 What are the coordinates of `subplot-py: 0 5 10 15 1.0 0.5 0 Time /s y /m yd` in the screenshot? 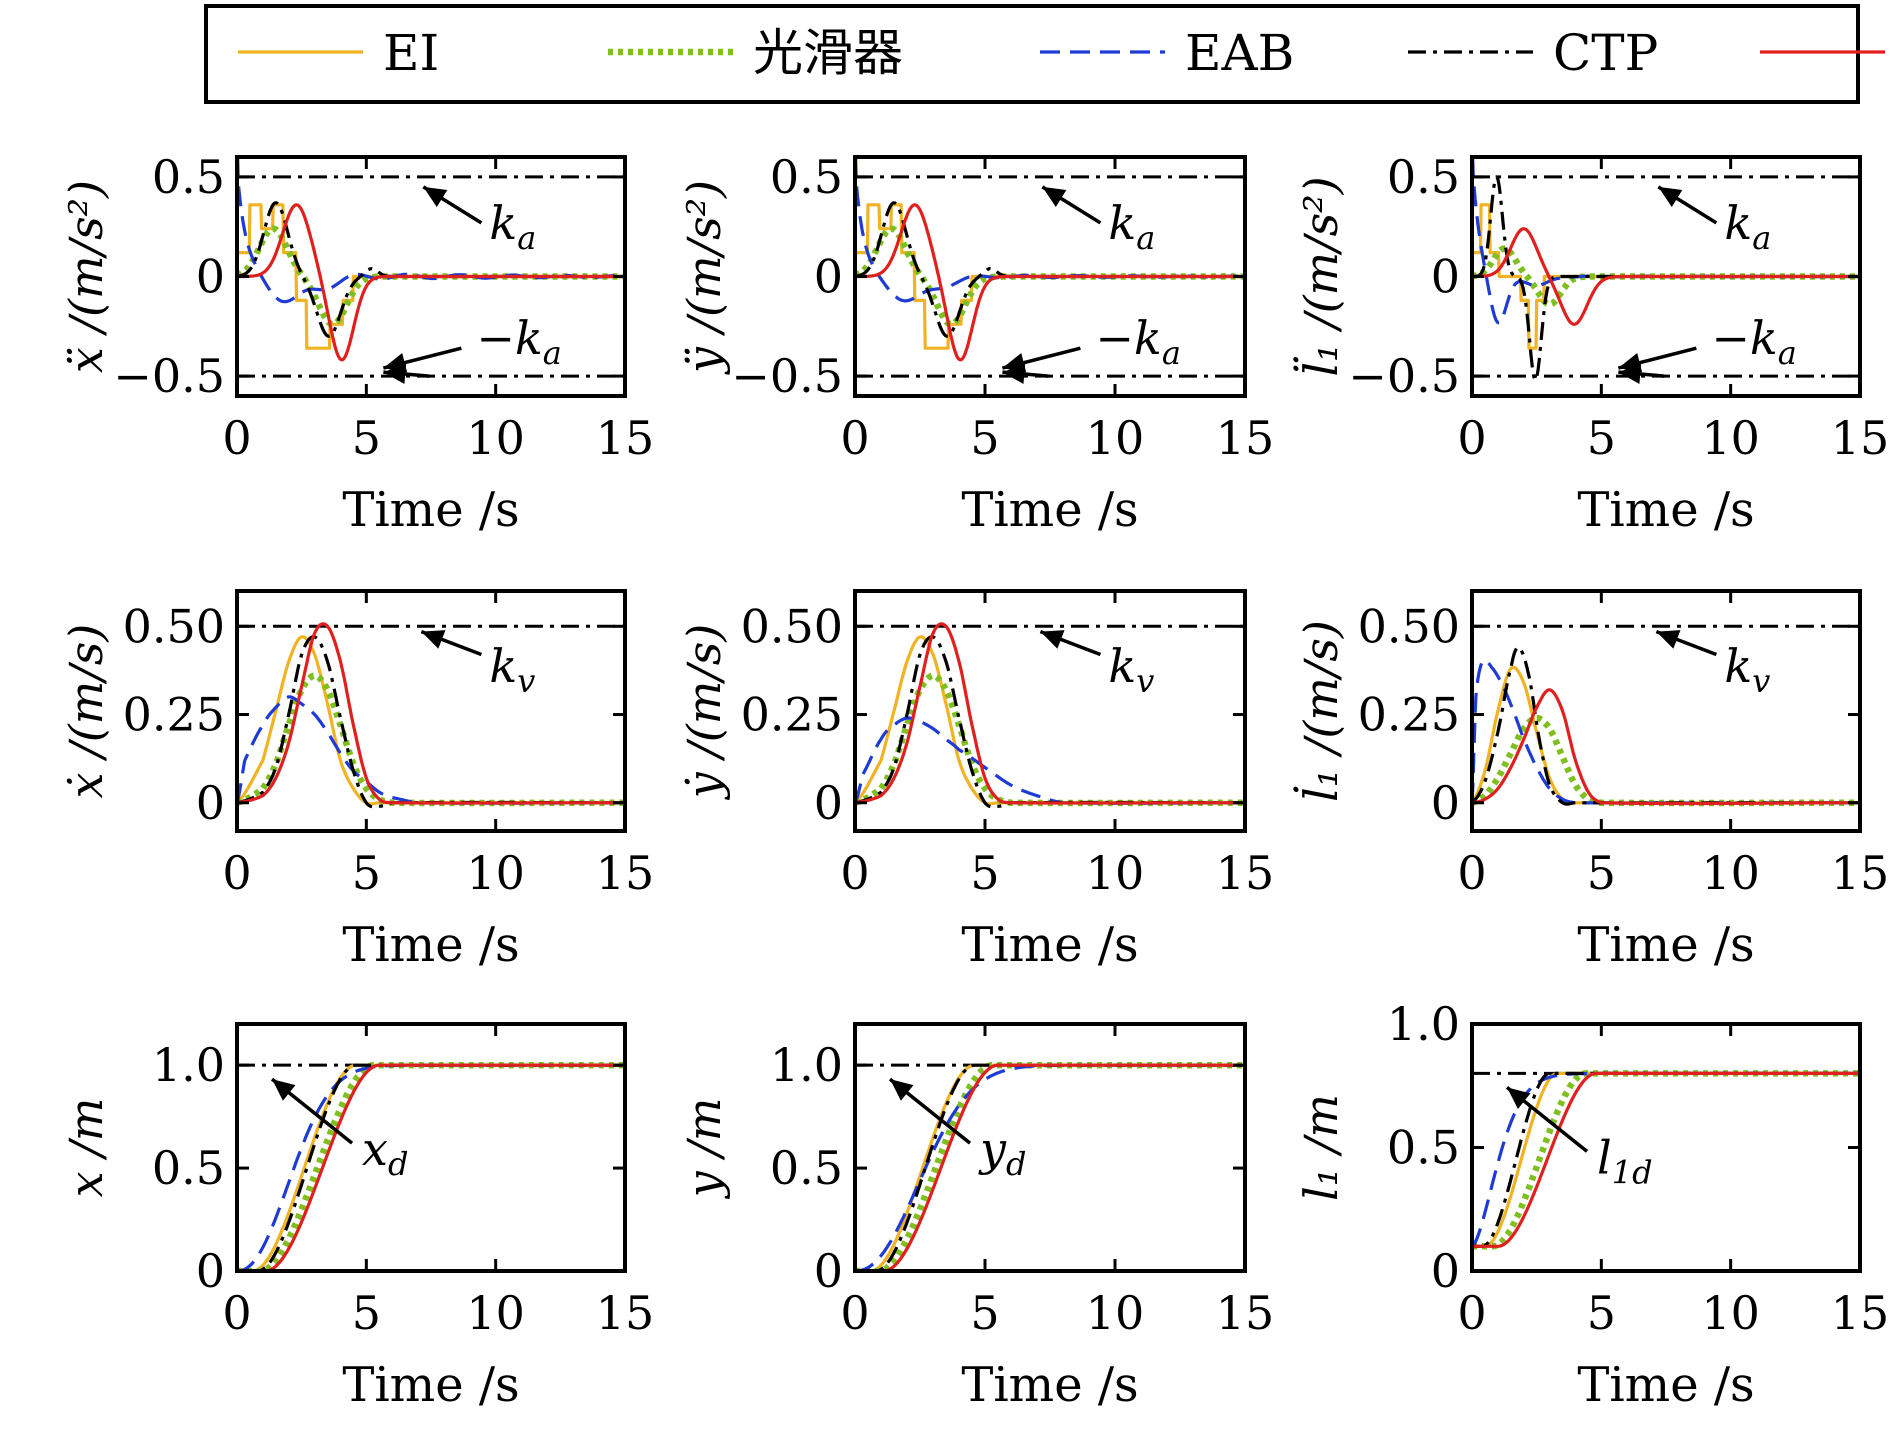 It's located at (975, 1217).